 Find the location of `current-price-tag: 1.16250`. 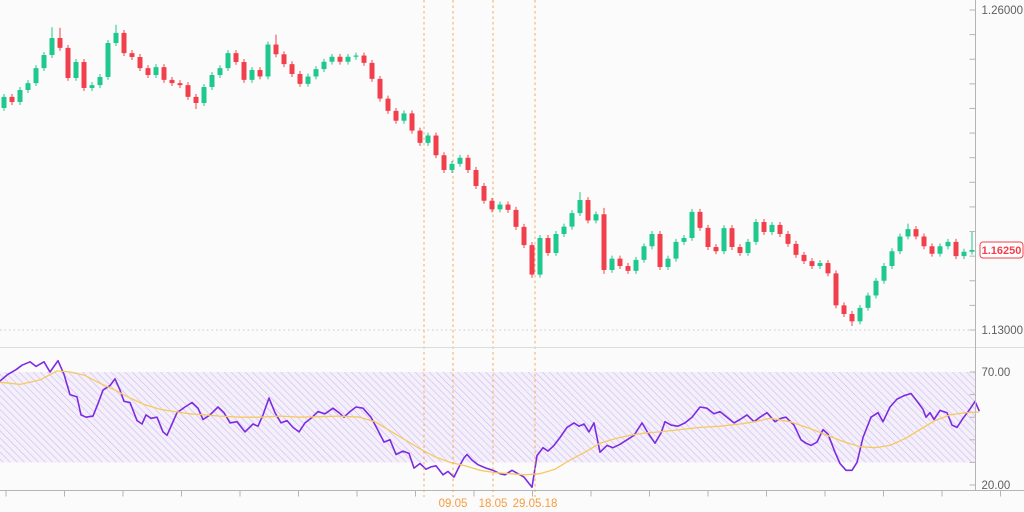

current-price-tag: 1.16250 is located at coordinates (1001, 250).